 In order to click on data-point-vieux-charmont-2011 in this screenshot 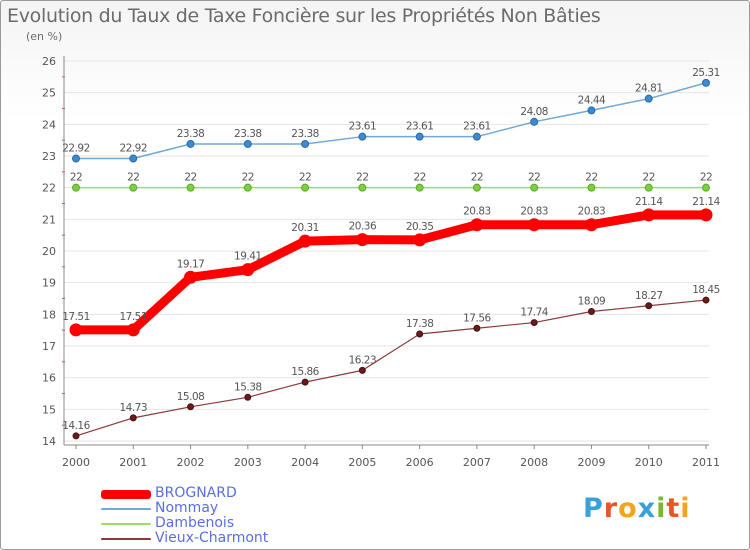, I will do `click(706, 300)`.